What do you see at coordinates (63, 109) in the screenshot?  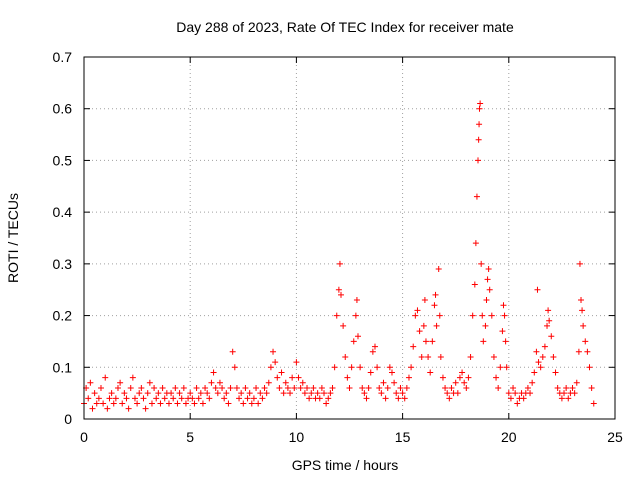 I see `y-tick-label: 0.6` at bounding box center [63, 109].